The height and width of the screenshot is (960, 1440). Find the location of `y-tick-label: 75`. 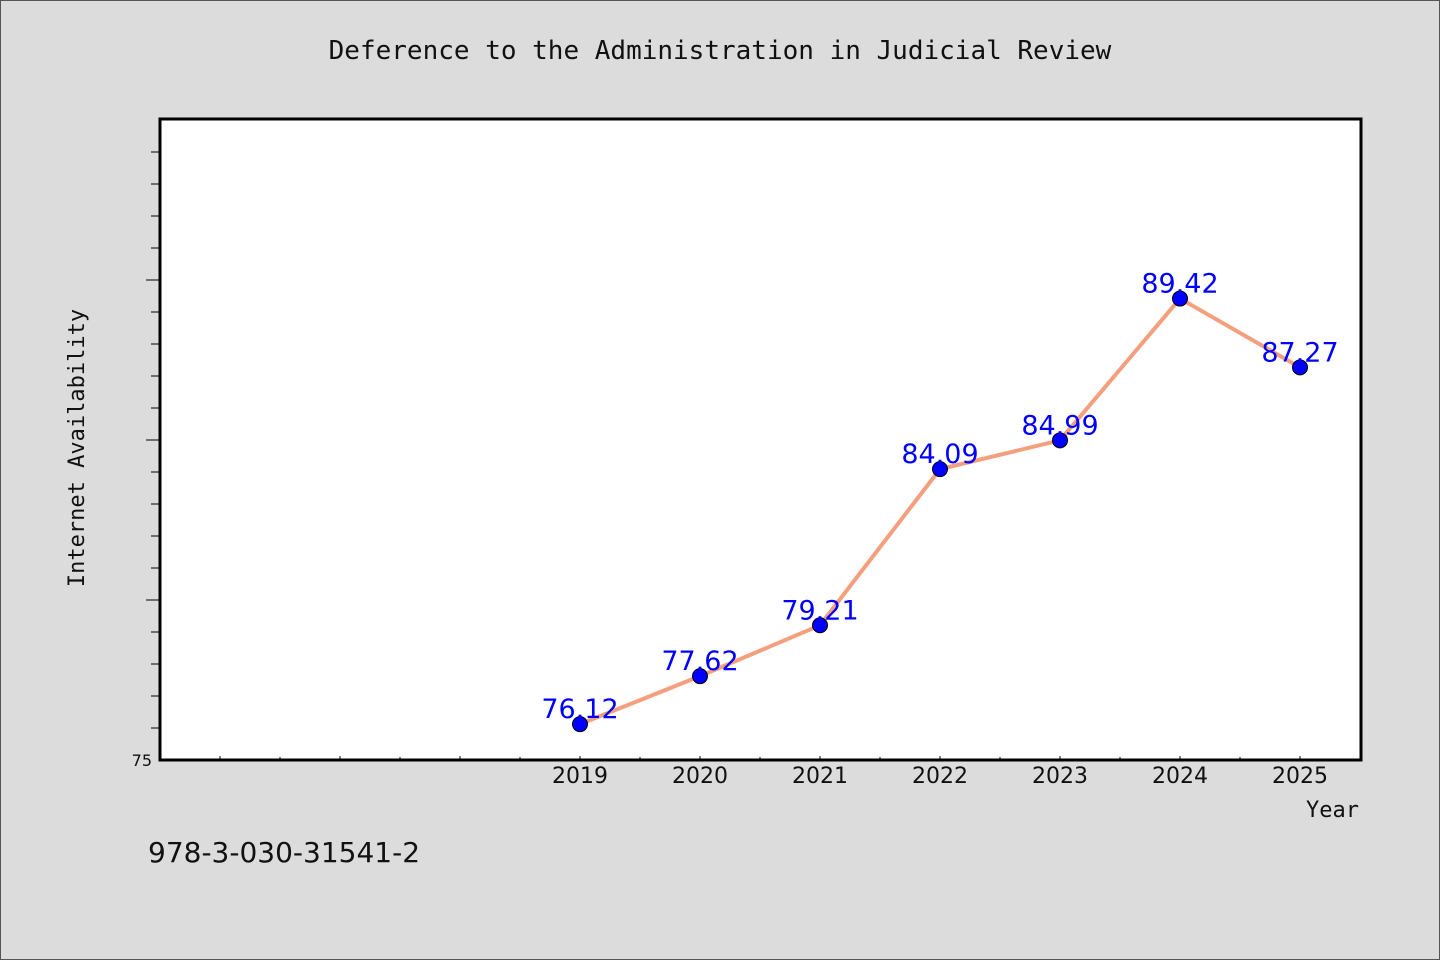

y-tick-label: 75 is located at coordinates (142, 760).